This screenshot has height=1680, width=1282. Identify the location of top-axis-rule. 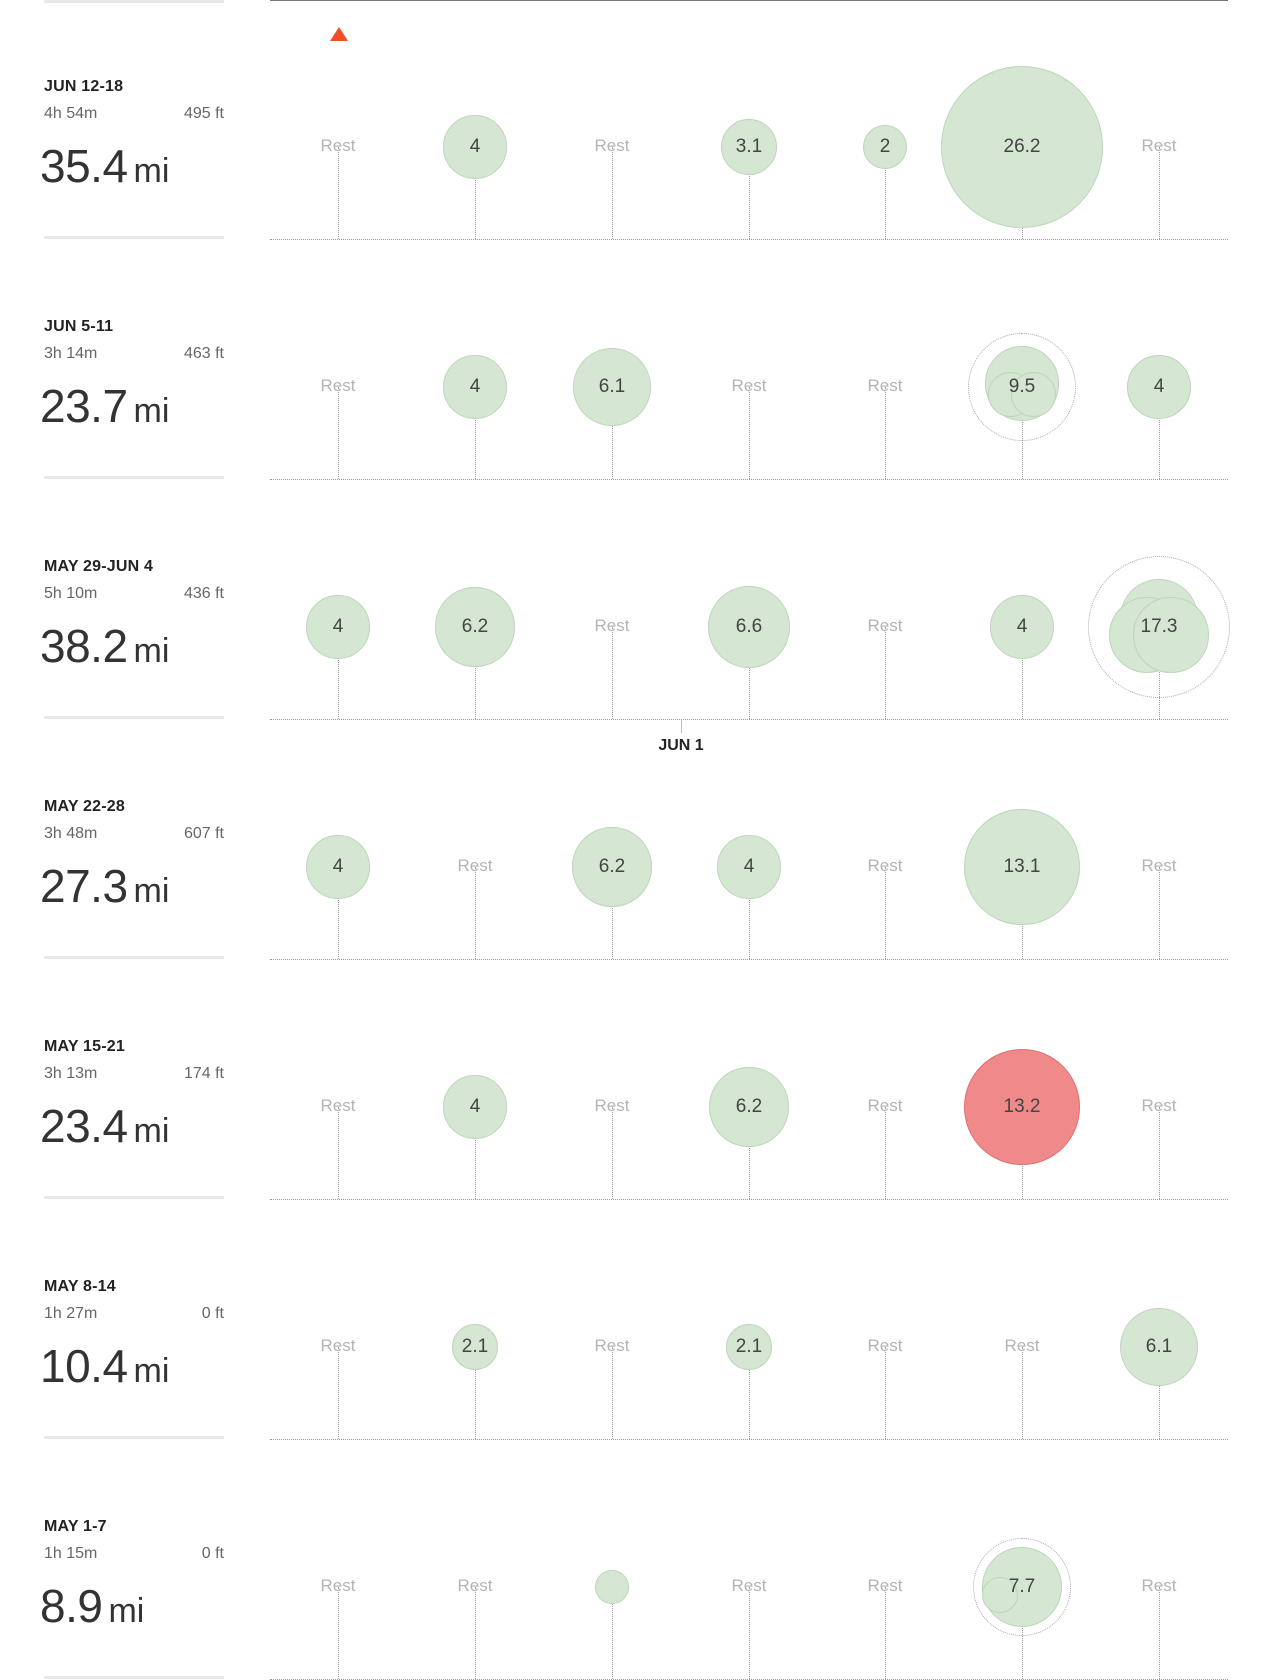
(749, 0).